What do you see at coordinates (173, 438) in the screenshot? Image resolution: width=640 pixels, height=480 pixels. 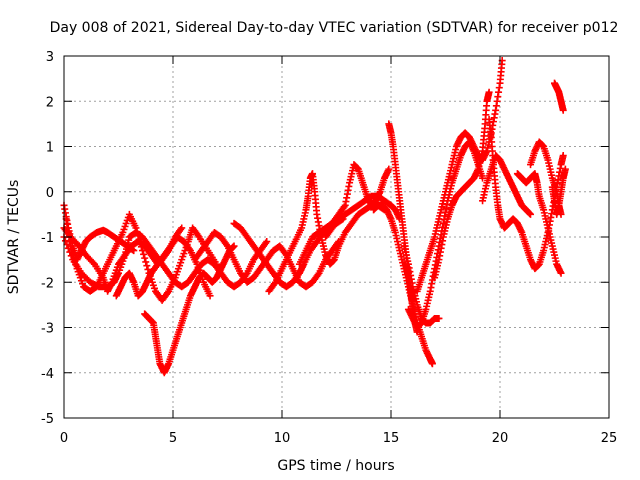 I see `x-tick-label: 5` at bounding box center [173, 438].